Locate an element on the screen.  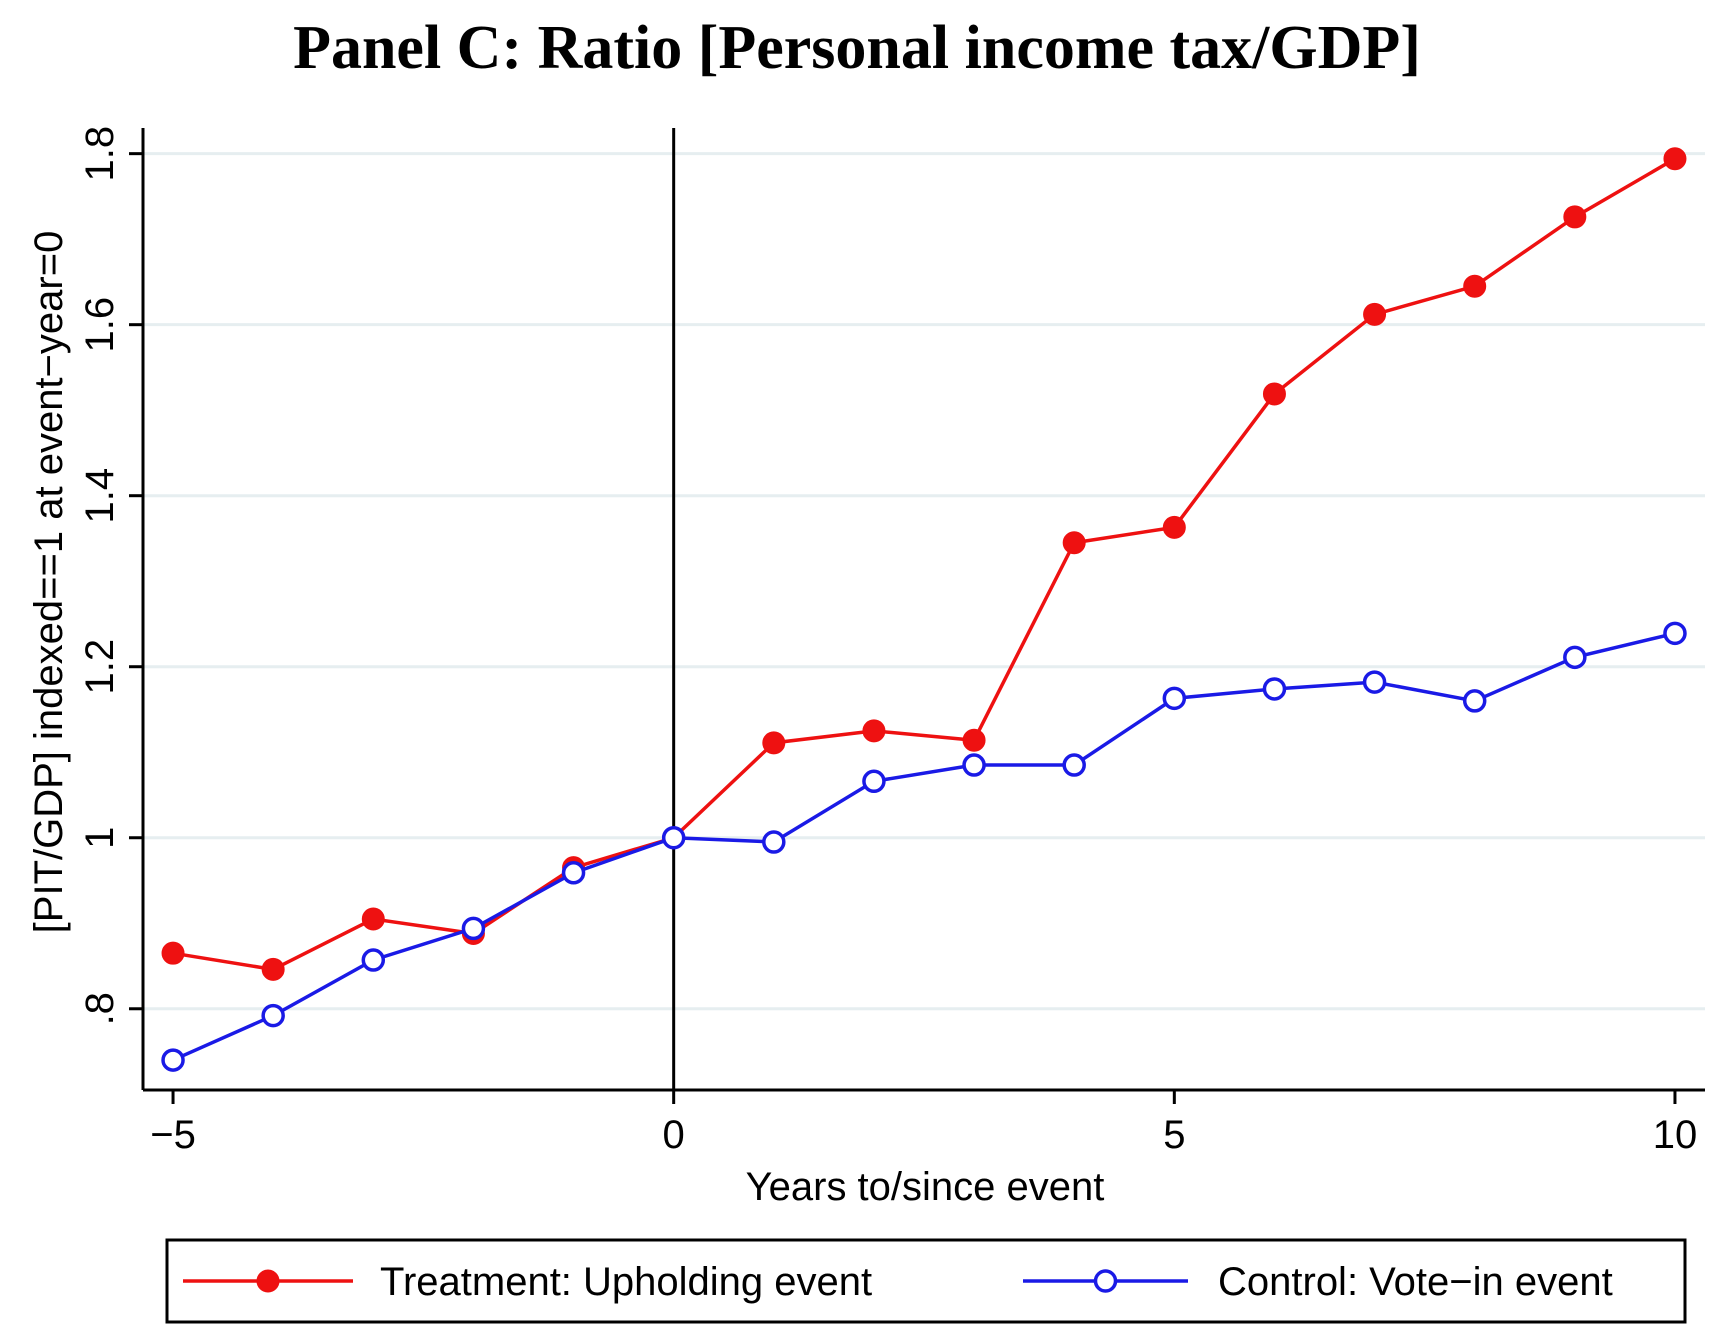
legend-item: Treatment: Upholding event is located at coordinates (527, 1282).